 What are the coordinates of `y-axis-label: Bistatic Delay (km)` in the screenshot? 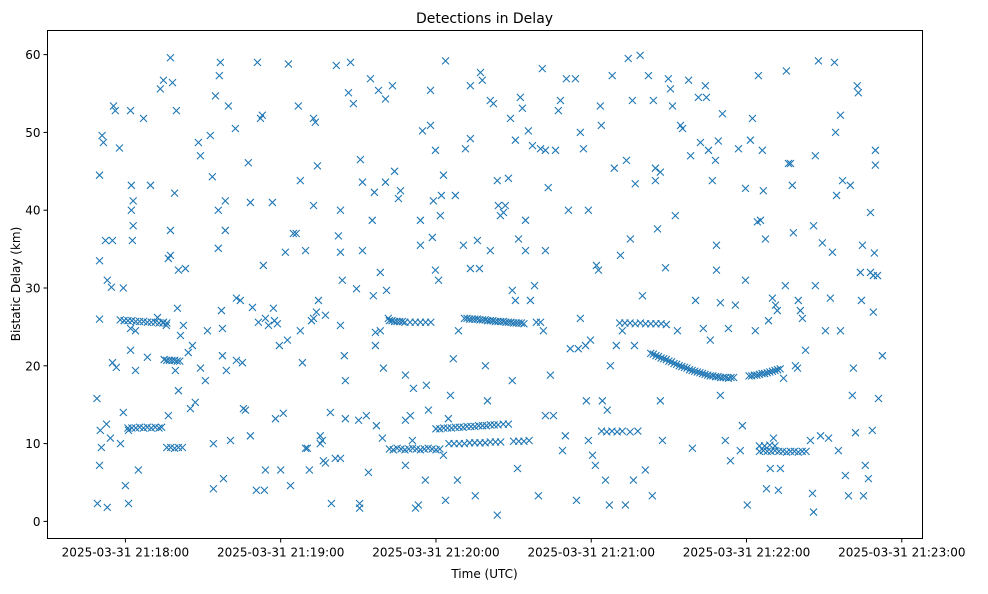 It's located at (16, 284).